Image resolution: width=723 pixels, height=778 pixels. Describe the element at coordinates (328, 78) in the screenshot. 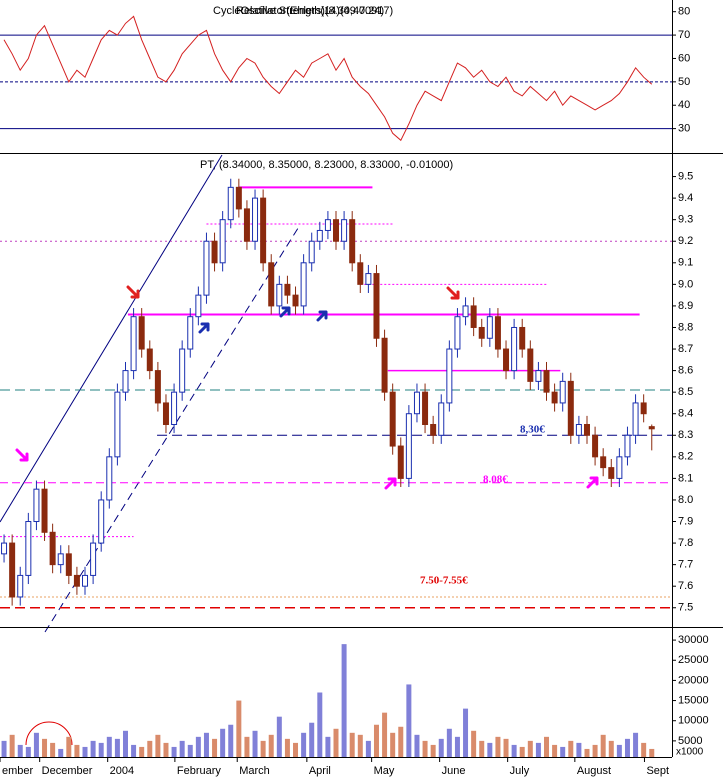

I see `indicator-line` at that location.